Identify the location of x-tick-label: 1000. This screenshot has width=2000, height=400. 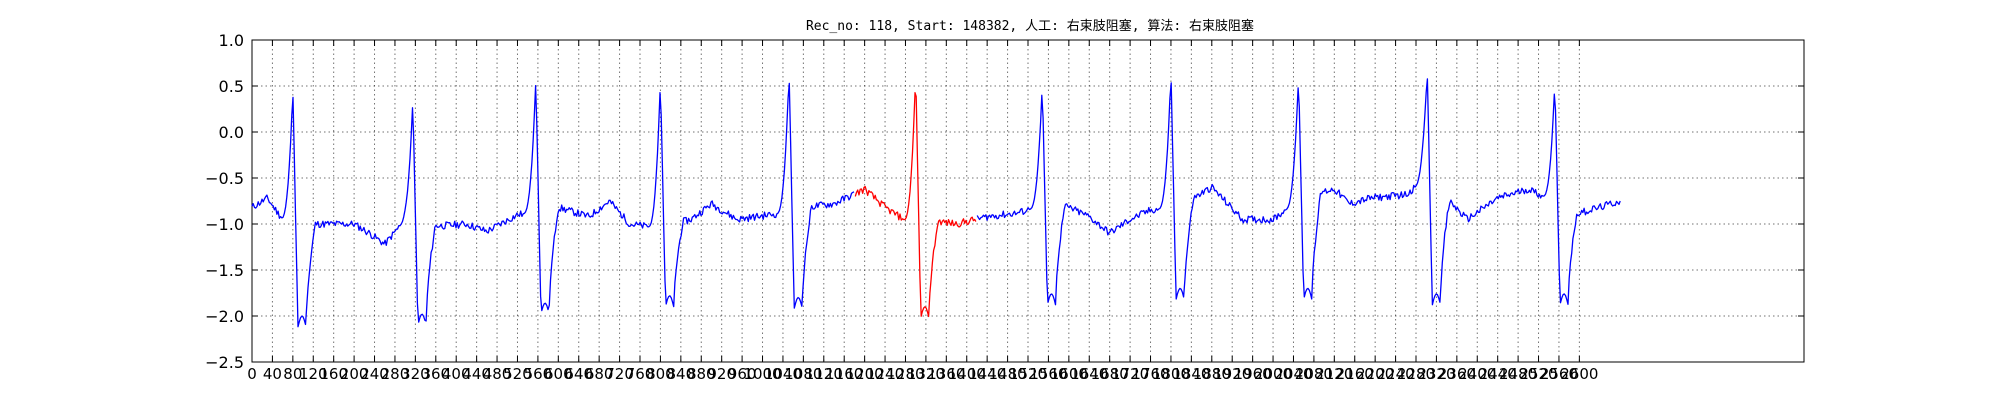
(762, 374).